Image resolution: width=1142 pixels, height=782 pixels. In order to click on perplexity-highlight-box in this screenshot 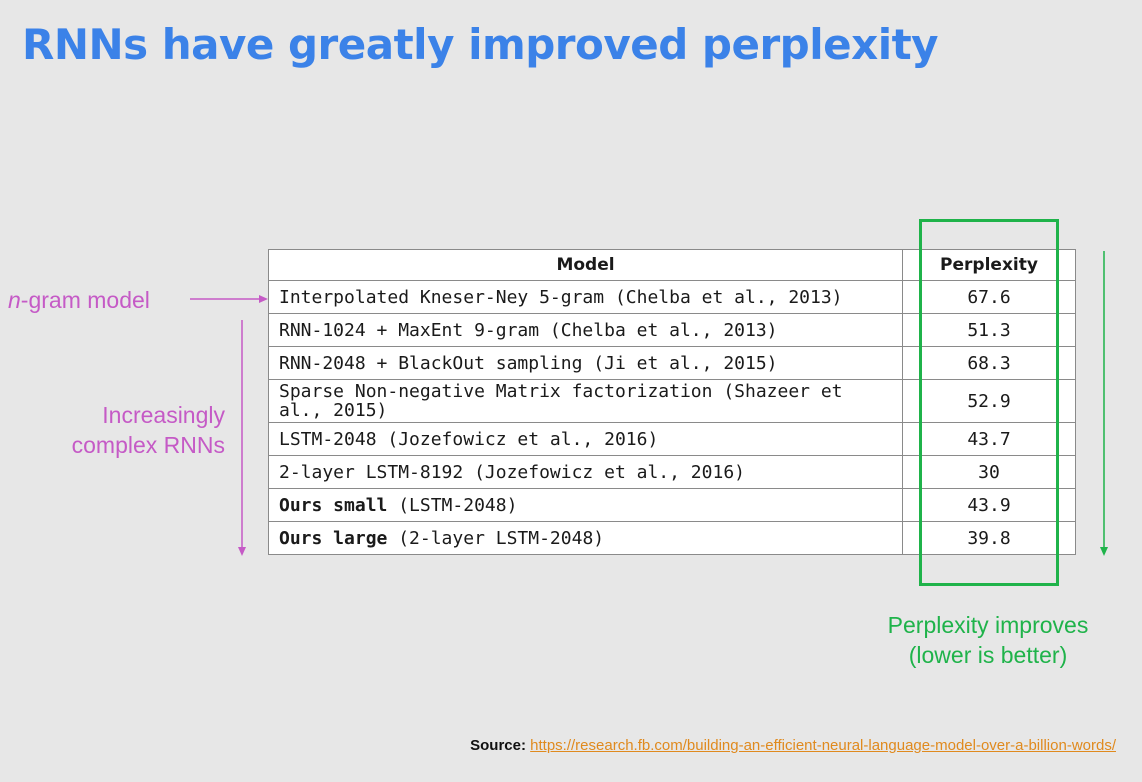, I will do `click(989, 402)`.